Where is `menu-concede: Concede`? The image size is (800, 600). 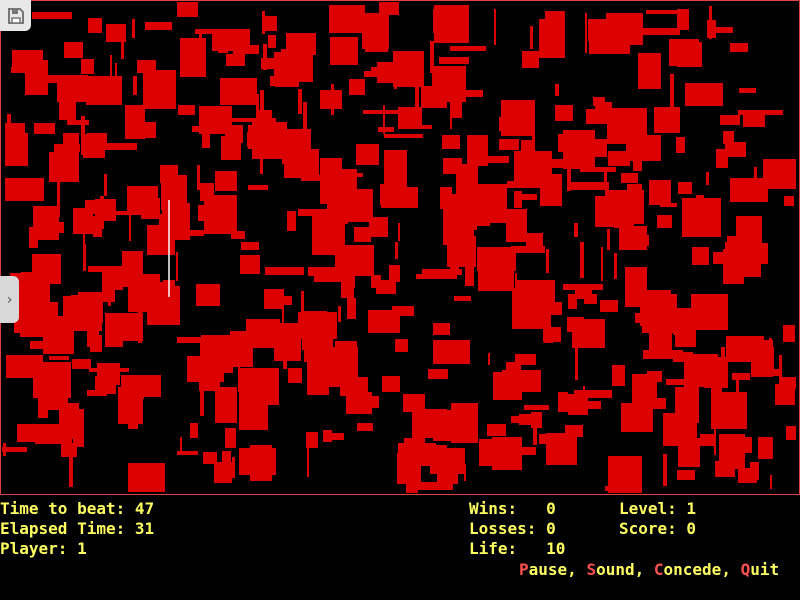 menu-concede: Concede is located at coordinates (687, 569).